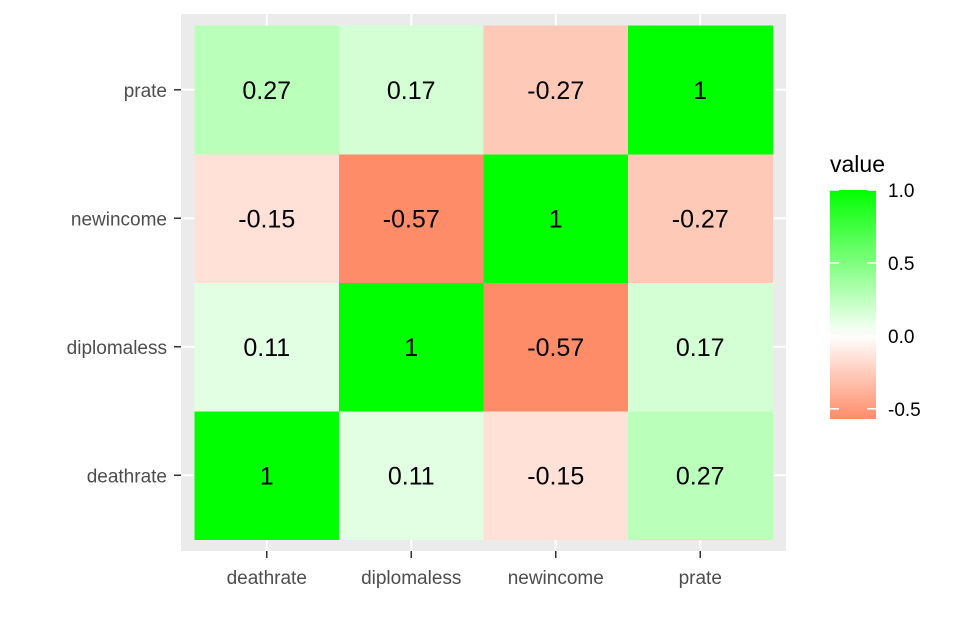  What do you see at coordinates (411, 578) in the screenshot?
I see `x-tick-label: diplomaless` at bounding box center [411, 578].